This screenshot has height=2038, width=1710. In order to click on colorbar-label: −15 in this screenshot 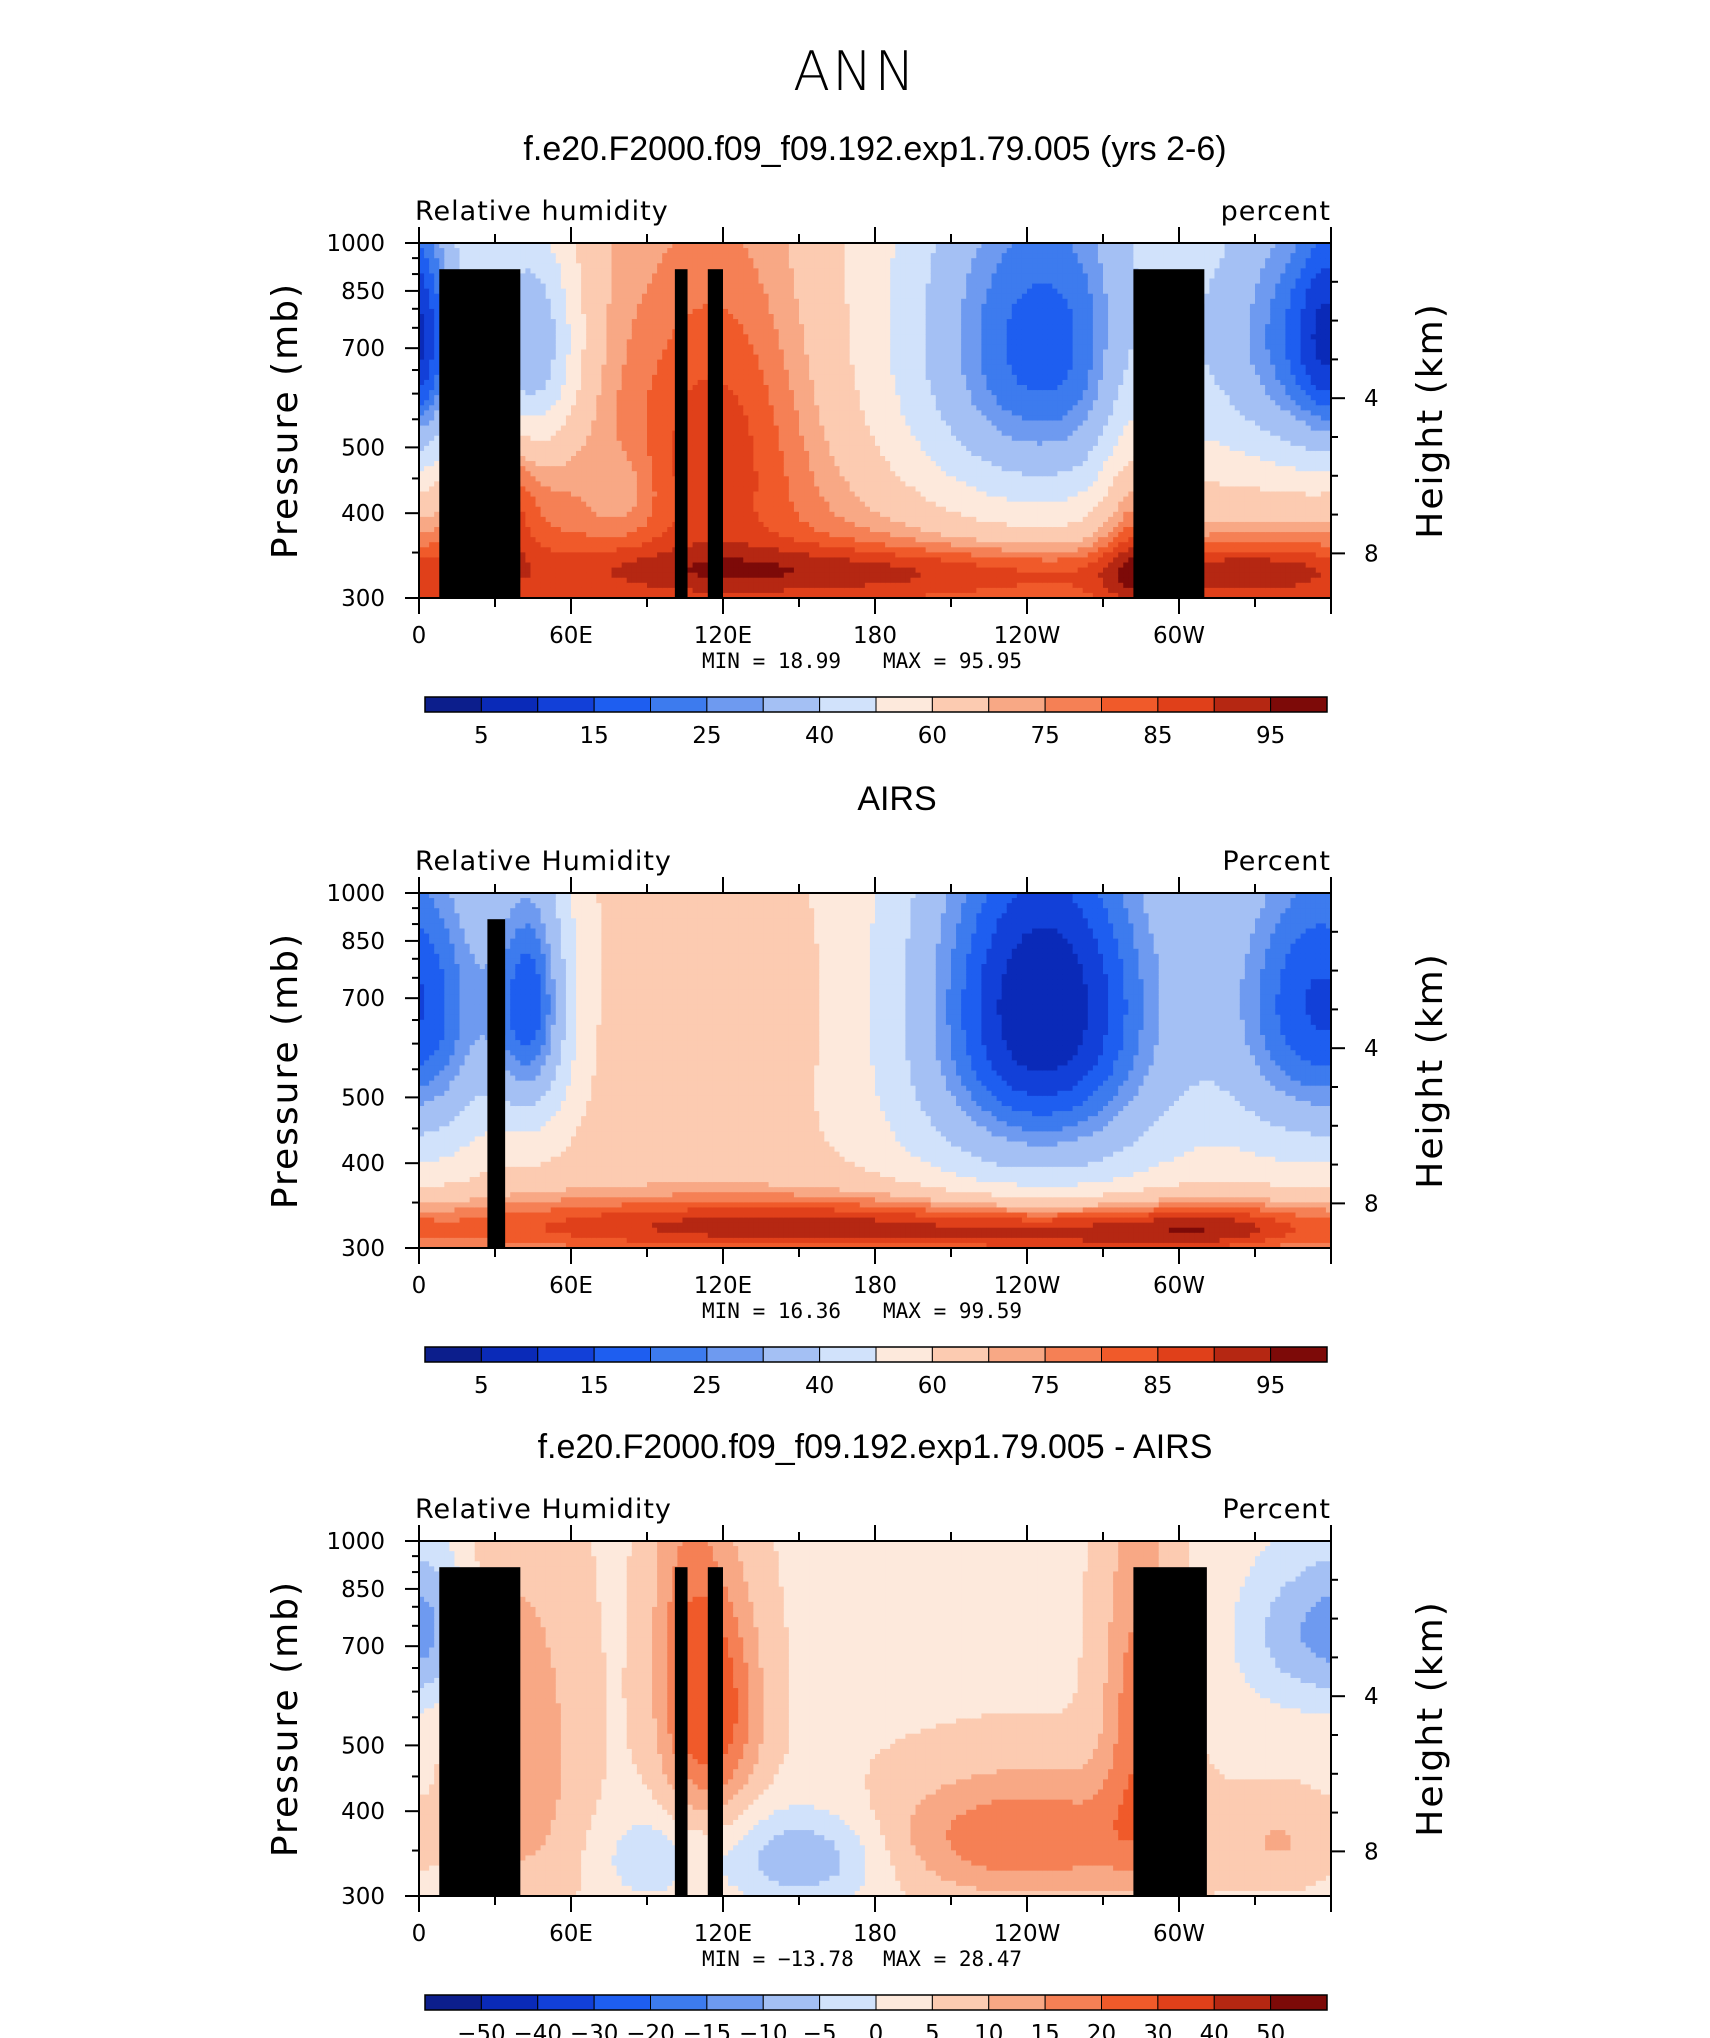, I will do `click(707, 2029)`.